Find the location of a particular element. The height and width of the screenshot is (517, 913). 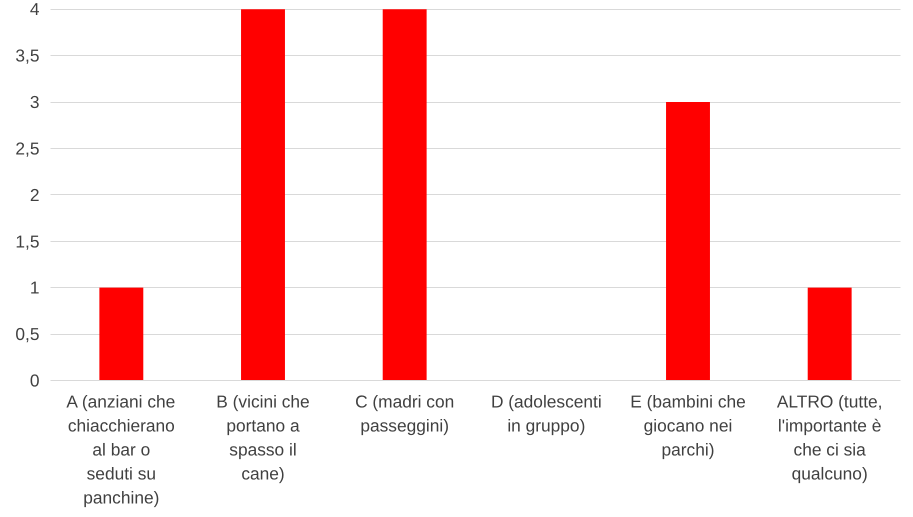

y-tick-label: 1,5 is located at coordinates (27, 241).